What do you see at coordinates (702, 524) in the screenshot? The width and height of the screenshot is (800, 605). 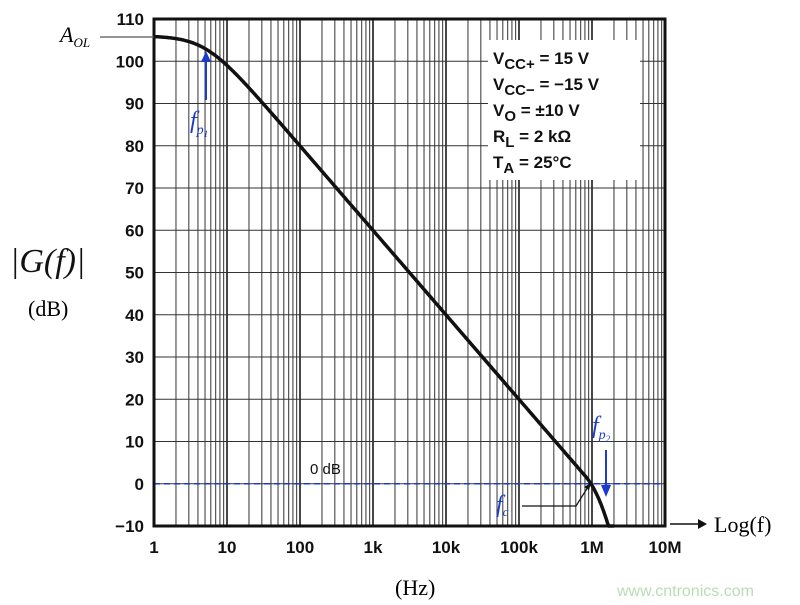 I see `x-axis-arrowhead` at bounding box center [702, 524].